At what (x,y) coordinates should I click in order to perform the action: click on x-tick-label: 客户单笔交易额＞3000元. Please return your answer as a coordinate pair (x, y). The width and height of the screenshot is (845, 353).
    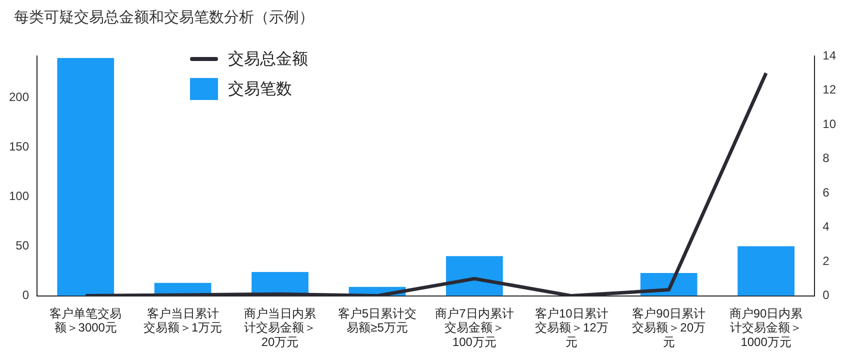
    Looking at the image, I should click on (86, 320).